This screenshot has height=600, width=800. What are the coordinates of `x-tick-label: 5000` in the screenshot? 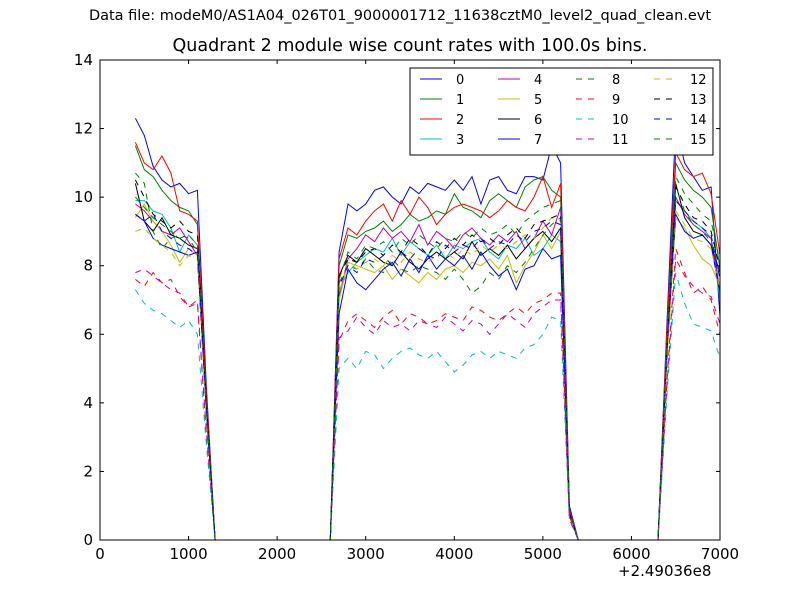 It's located at (543, 554).